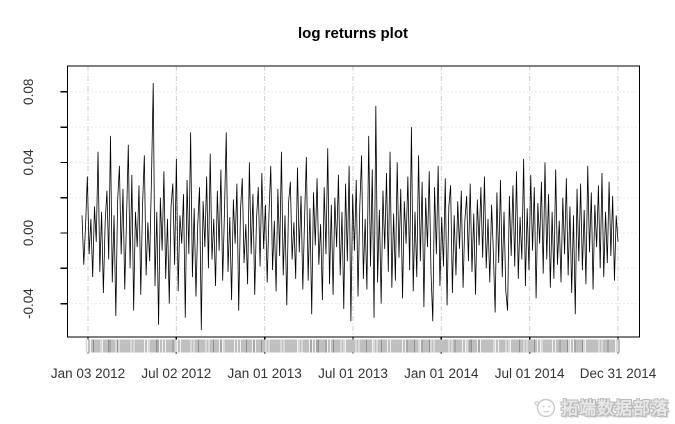 This screenshot has height=424, width=675. Describe the element at coordinates (441, 373) in the screenshot. I see `x-tick-label: Jan 01 2014` at that location.